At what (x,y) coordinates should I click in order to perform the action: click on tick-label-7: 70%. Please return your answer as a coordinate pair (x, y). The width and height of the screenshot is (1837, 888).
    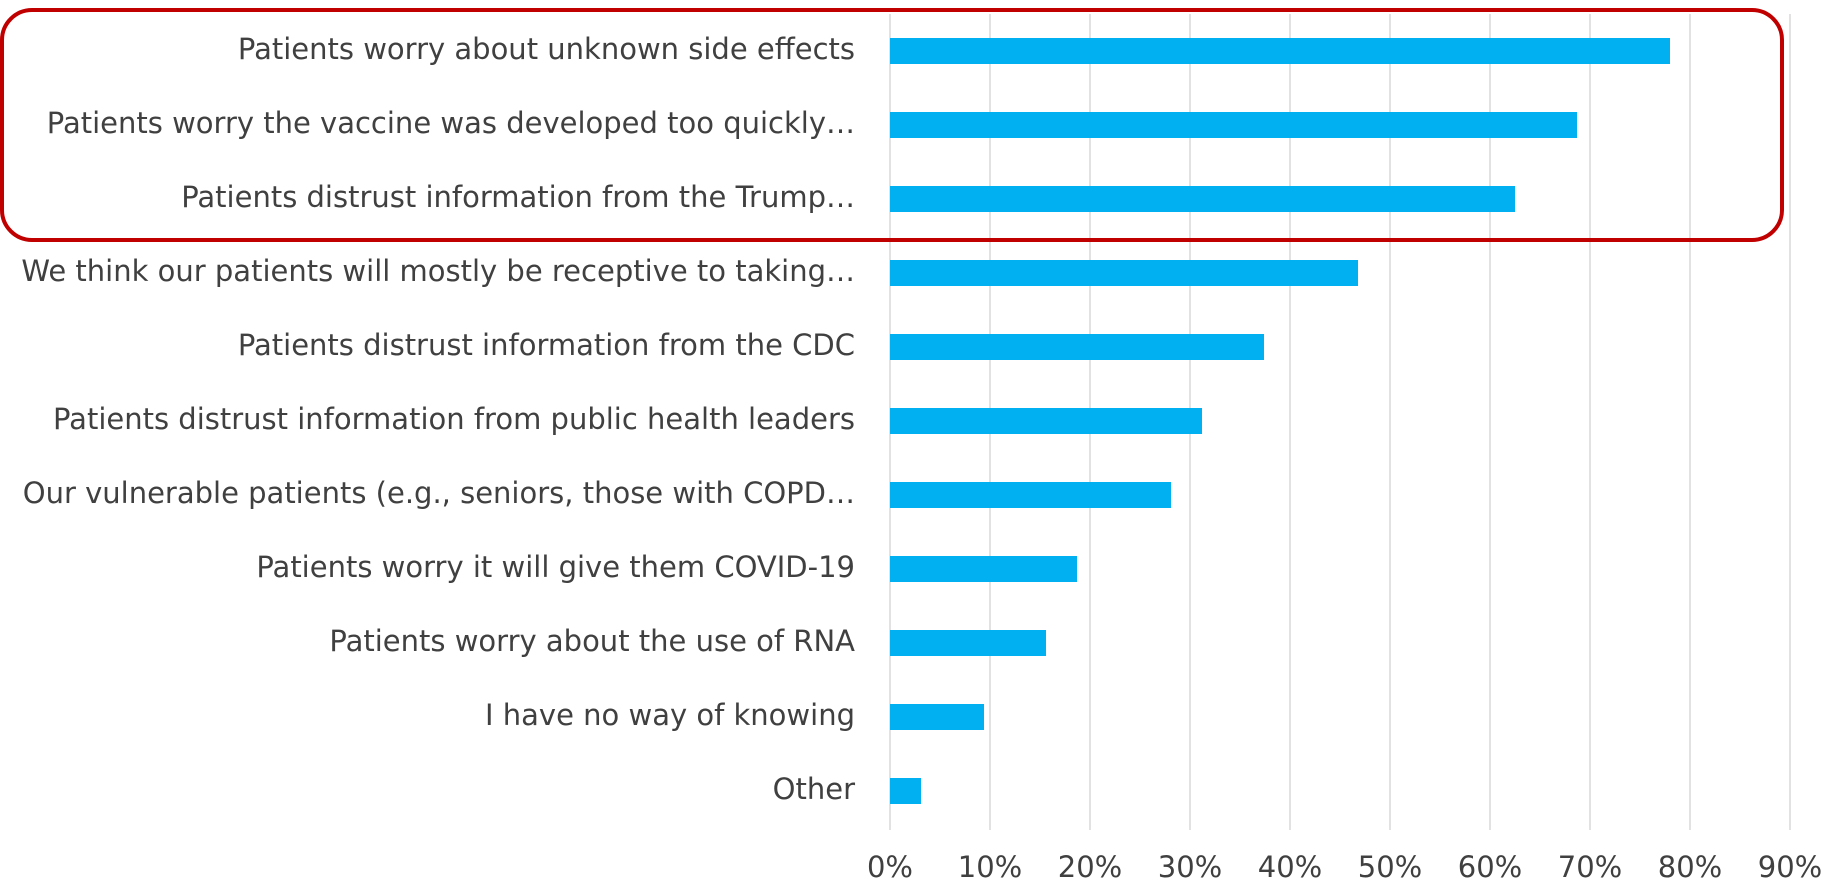
    Looking at the image, I should click on (1590, 867).